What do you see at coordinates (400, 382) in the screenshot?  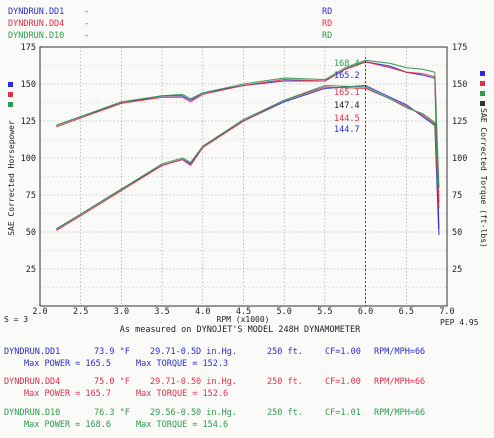 I see `footer-run-2-rpm: RPM/MPH=66` at bounding box center [400, 382].